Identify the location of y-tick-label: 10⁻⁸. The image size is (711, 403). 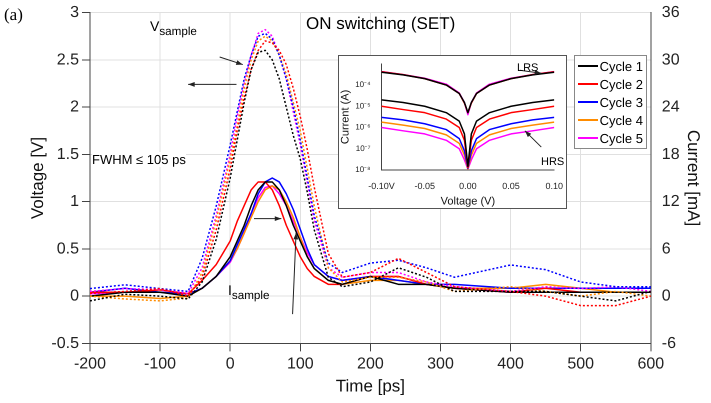
(363, 169).